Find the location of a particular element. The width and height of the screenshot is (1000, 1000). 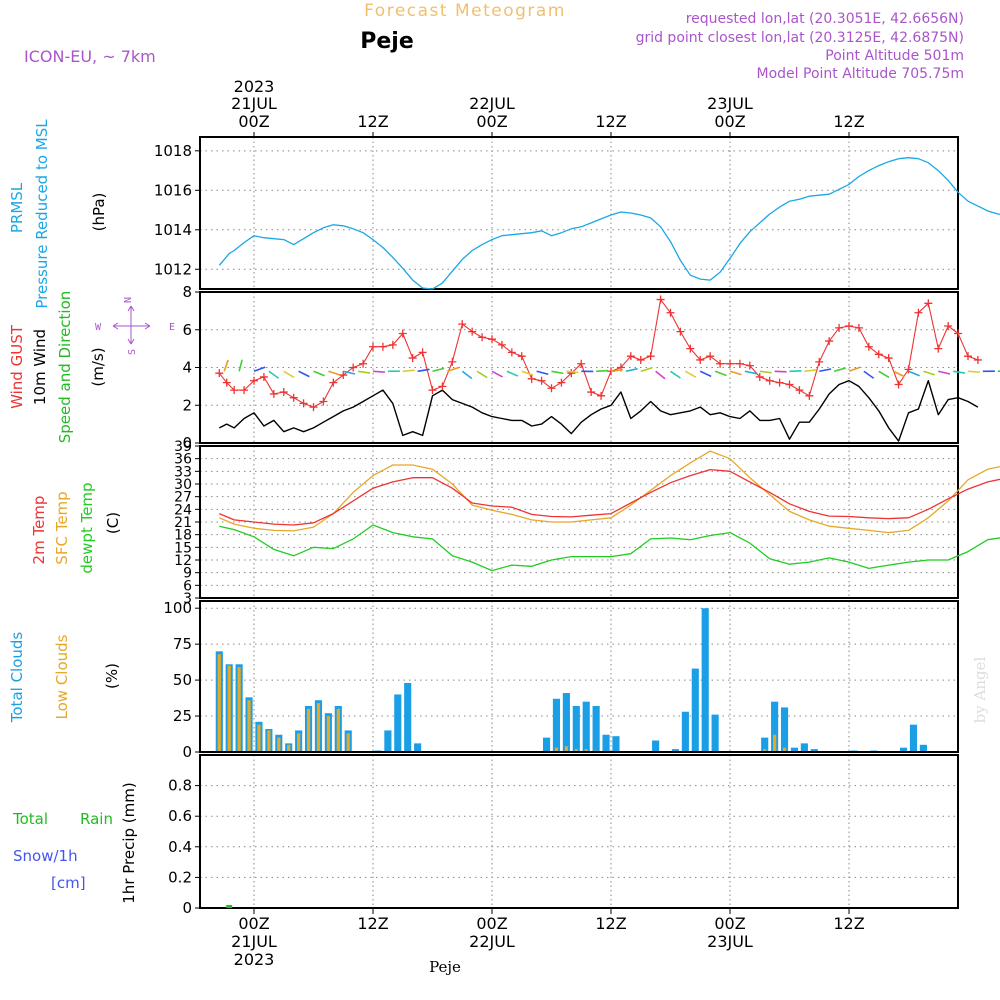

rain-label: Rain is located at coordinates (96, 819).